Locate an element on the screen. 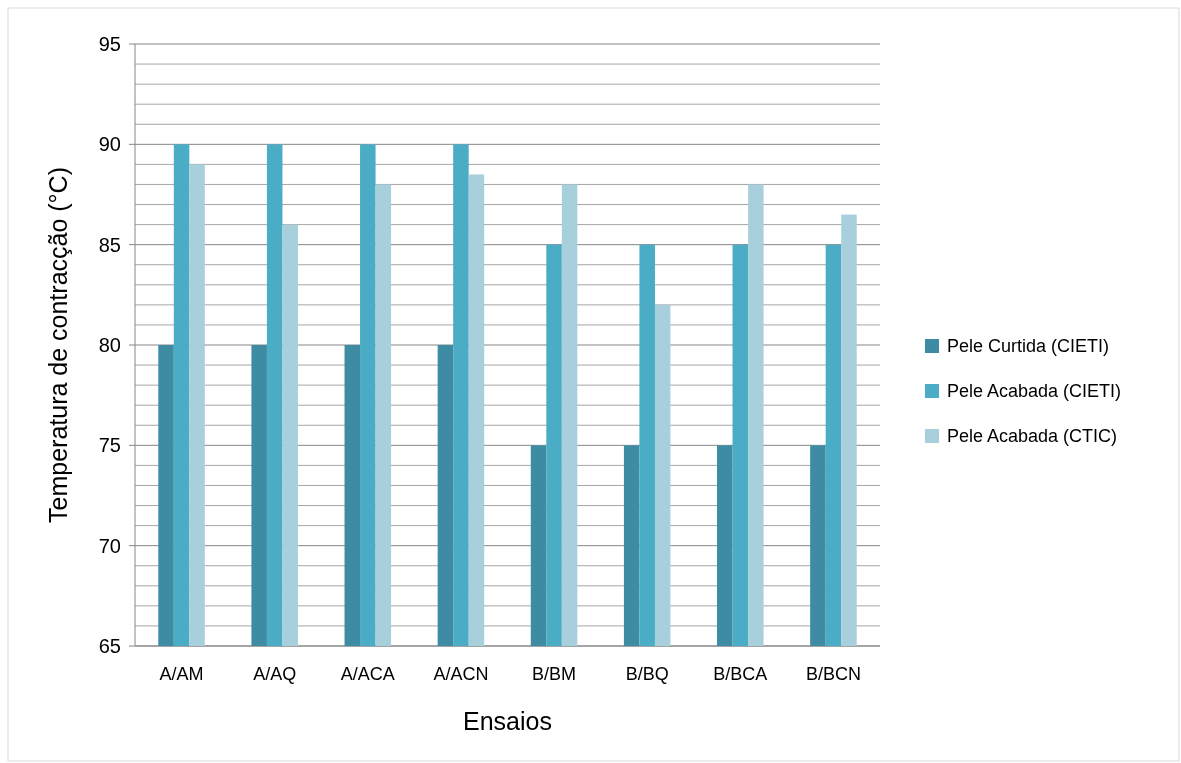  y-tick-label: 75 is located at coordinates (109, 445).